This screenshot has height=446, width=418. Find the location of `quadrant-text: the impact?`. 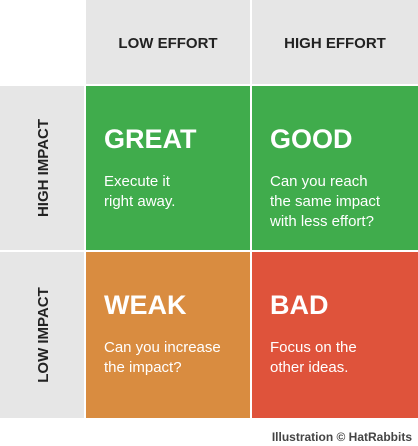

quadrant-text: the impact? is located at coordinates (143, 367).